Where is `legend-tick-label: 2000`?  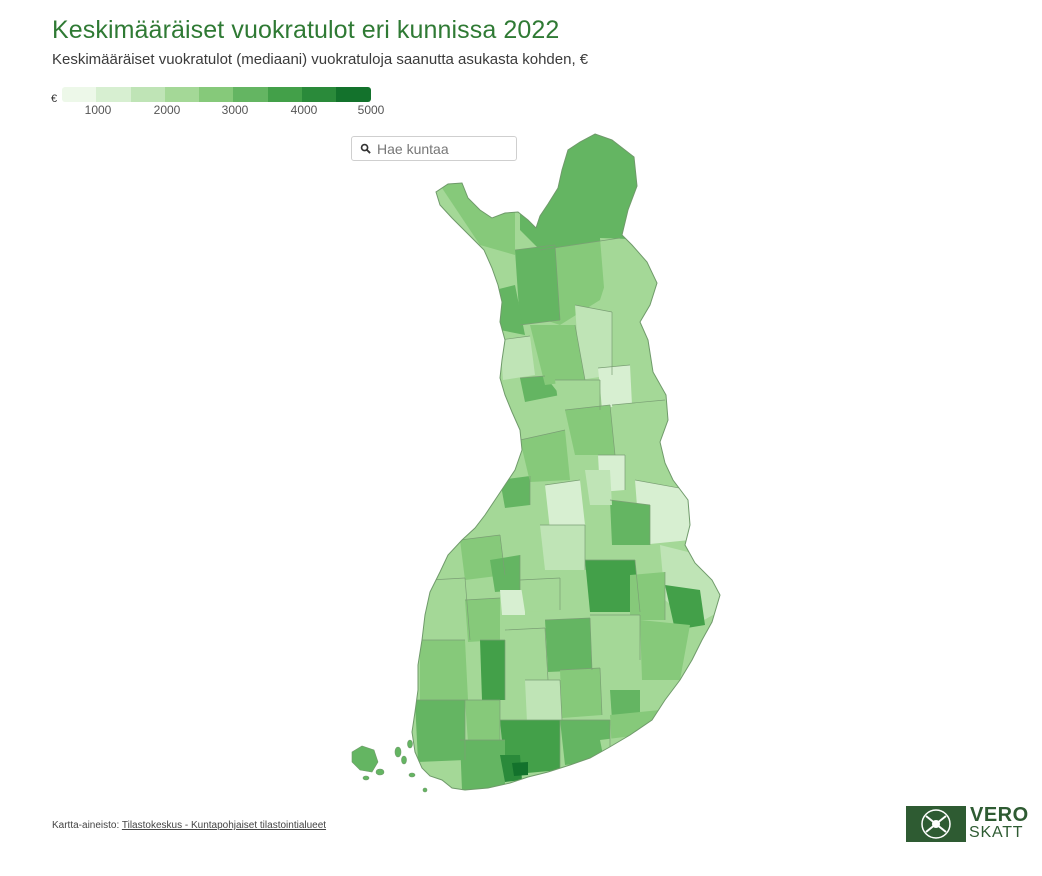
legend-tick-label: 2000 is located at coordinates (167, 110).